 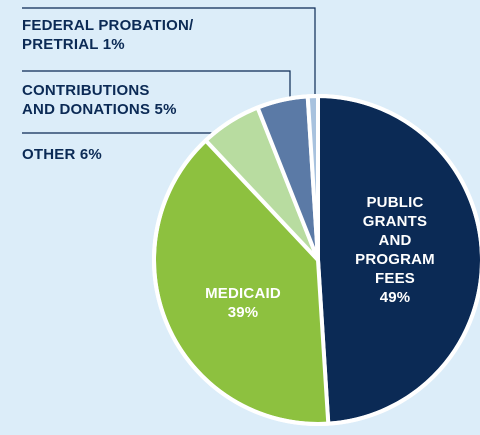 I want to click on slice-label: CONTRIBUTIONS AND DONATIONS 5%, so click(x=102, y=100).